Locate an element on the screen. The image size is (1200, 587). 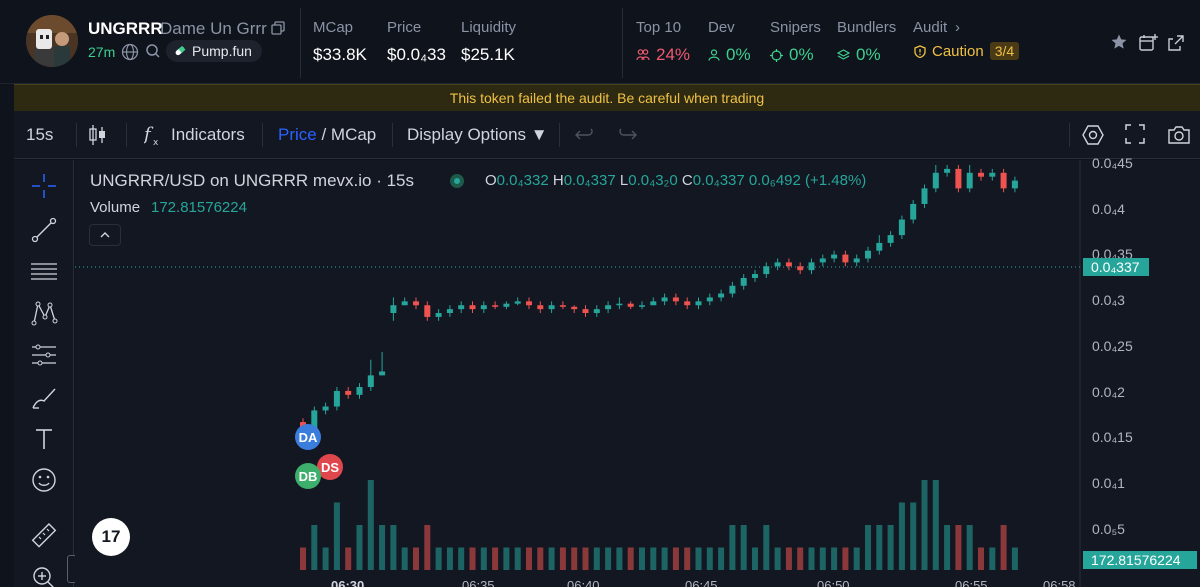
mcap-option: MCap is located at coordinates (353, 134).